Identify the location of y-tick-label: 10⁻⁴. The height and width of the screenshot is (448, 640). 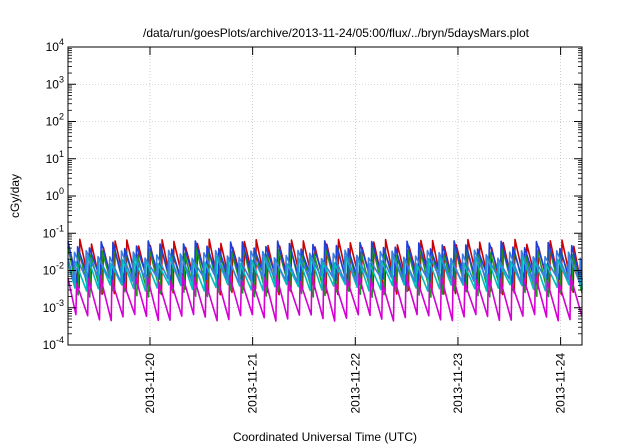
(53, 343).